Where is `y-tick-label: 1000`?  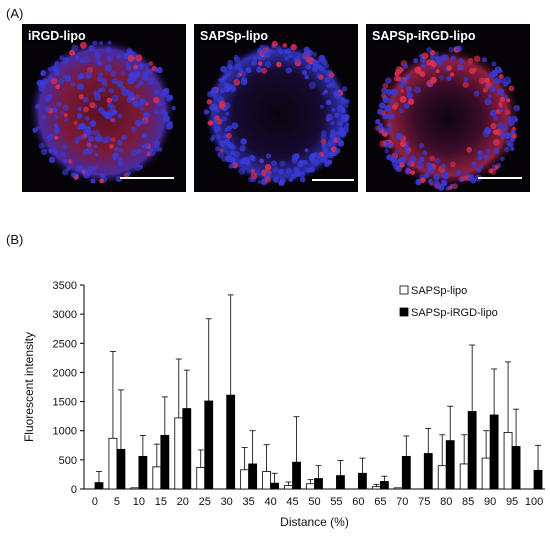 y-tick-label: 1000 is located at coordinates (65, 432).